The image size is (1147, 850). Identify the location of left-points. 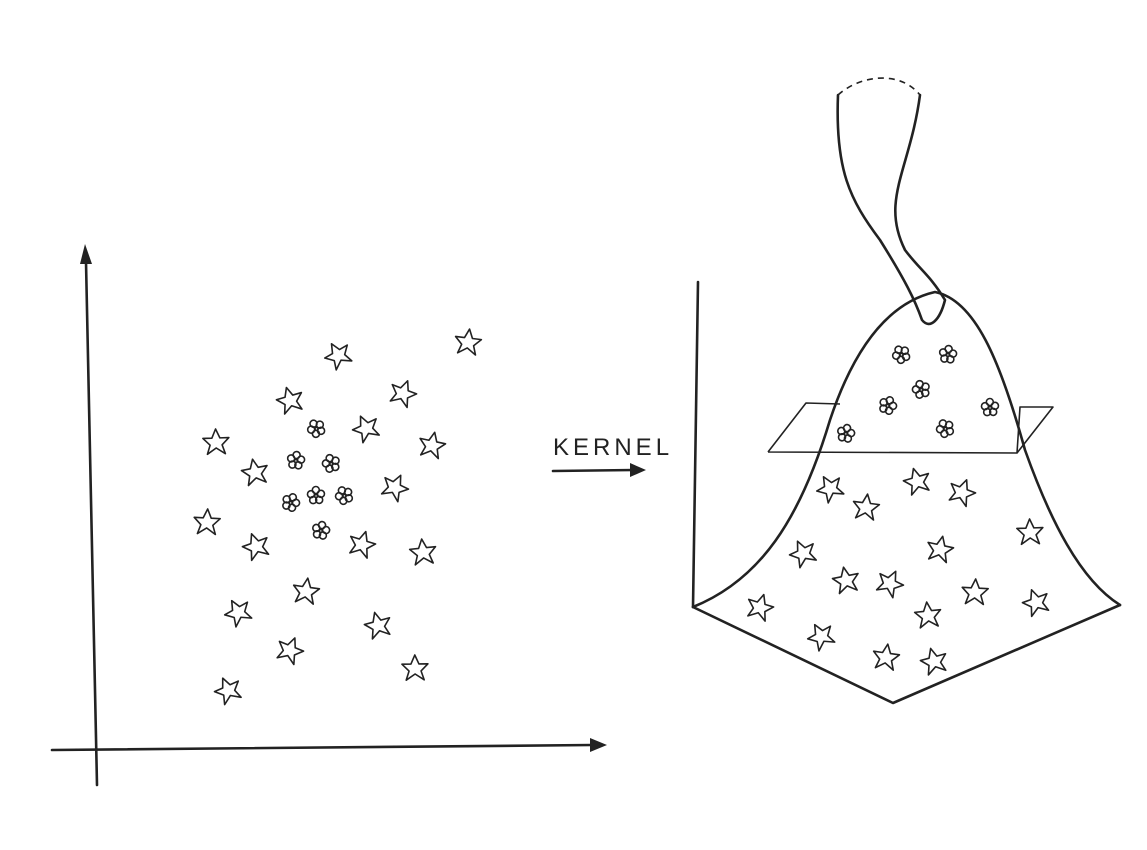
(338, 517).